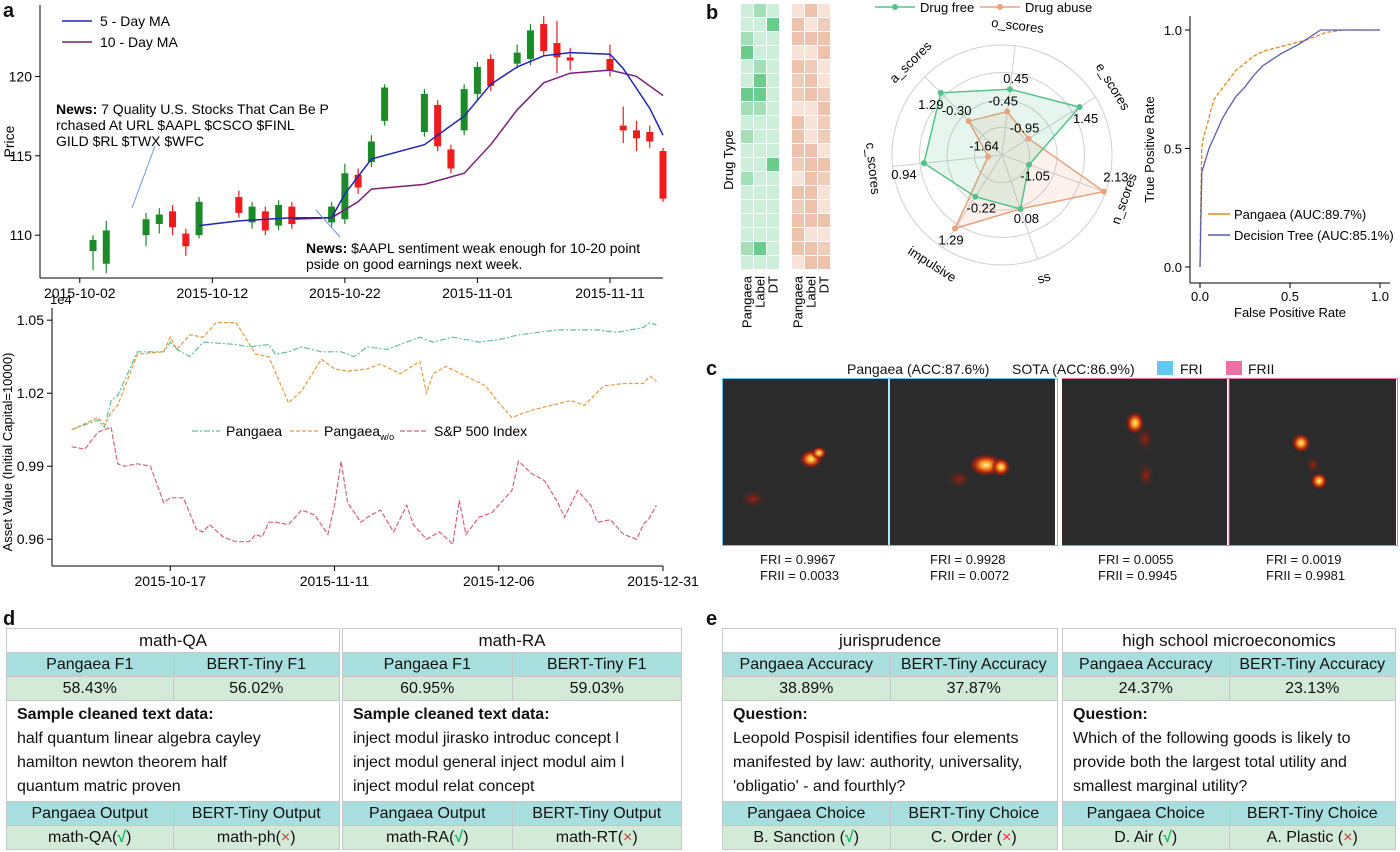 This screenshot has width=1400, height=852. I want to click on galaxy-images, so click(1059, 462).